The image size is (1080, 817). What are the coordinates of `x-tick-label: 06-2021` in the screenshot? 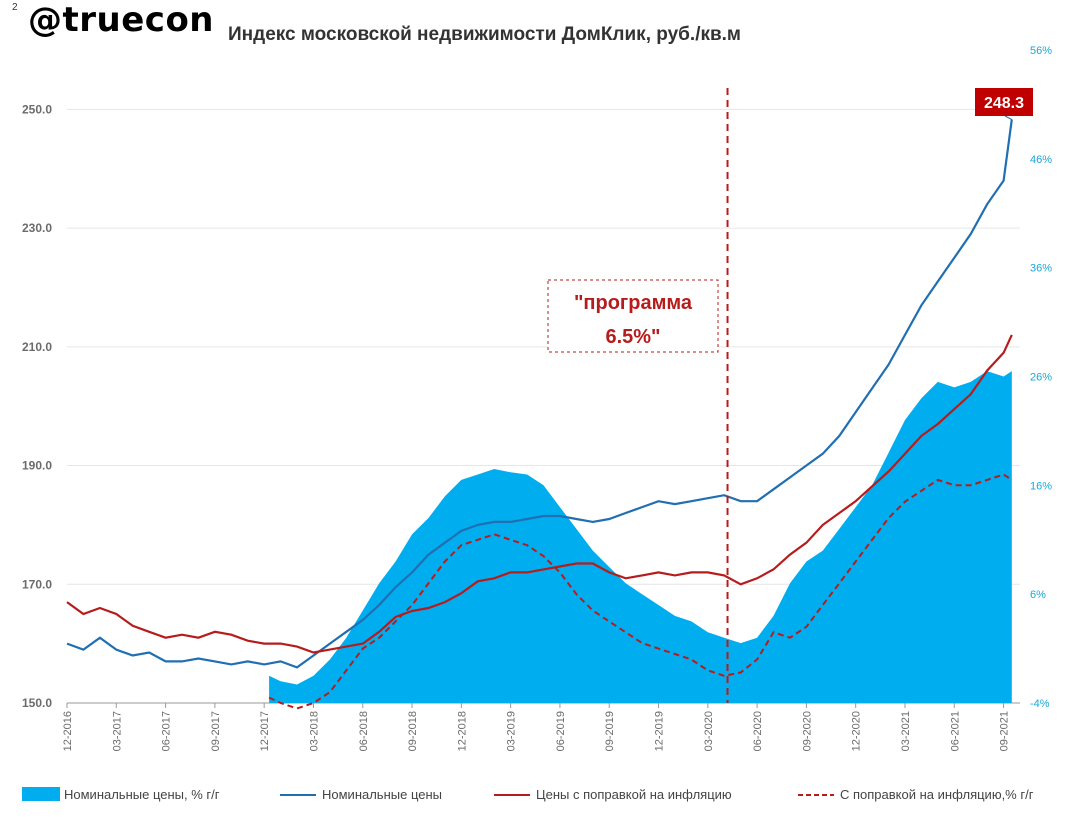 It's located at (955, 731).